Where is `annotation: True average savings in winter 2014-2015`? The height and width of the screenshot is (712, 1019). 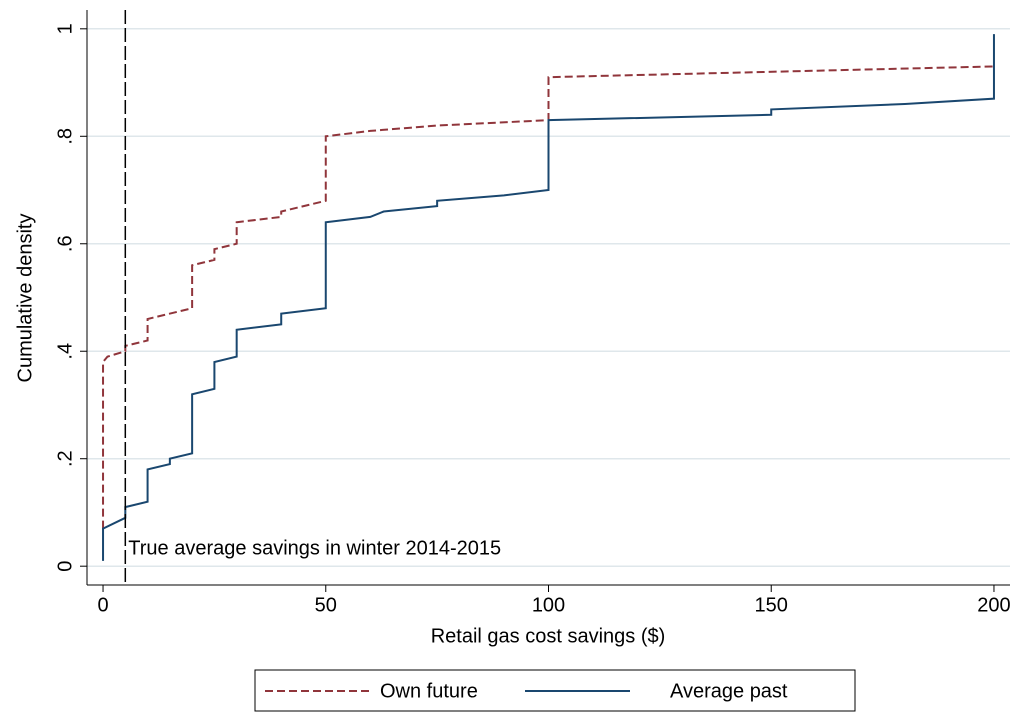 annotation: True average savings in winter 2014-2015 is located at coordinates (314, 548).